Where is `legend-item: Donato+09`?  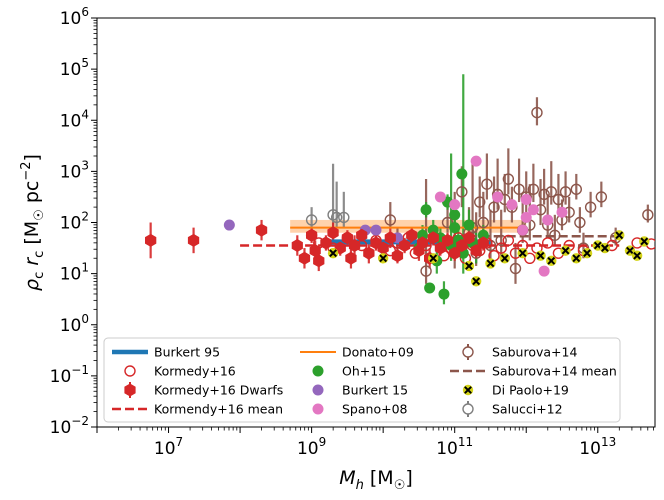 legend-item: Donato+09 is located at coordinates (357, 352).